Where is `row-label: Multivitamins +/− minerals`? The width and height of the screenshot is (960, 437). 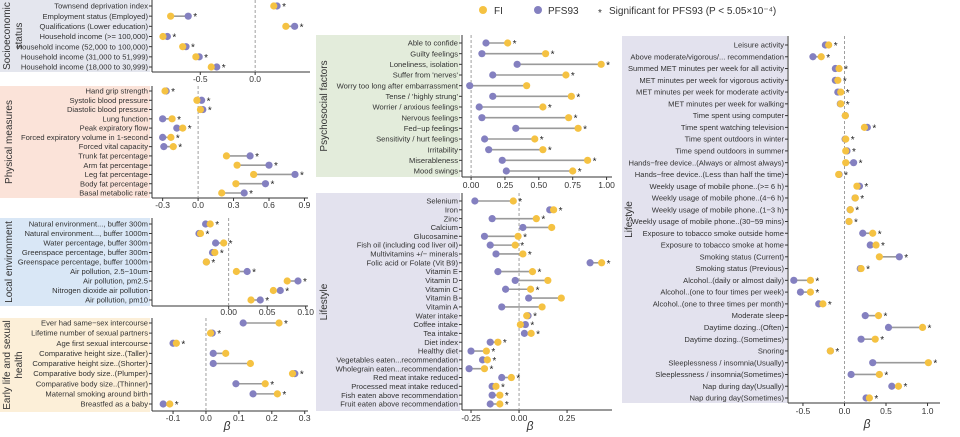
row-label: Multivitamins +/− minerals is located at coordinates (414, 254).